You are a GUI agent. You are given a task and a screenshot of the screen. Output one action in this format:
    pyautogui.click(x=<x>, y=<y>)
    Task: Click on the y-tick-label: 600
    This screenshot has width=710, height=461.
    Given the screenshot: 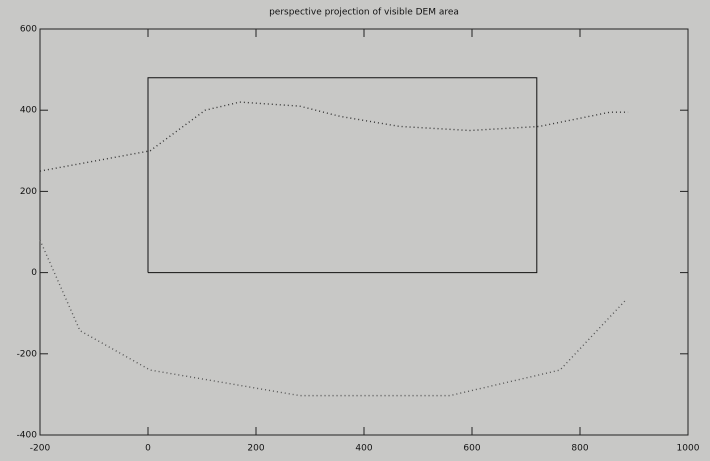 What is the action you would take?
    pyautogui.click(x=28, y=30)
    